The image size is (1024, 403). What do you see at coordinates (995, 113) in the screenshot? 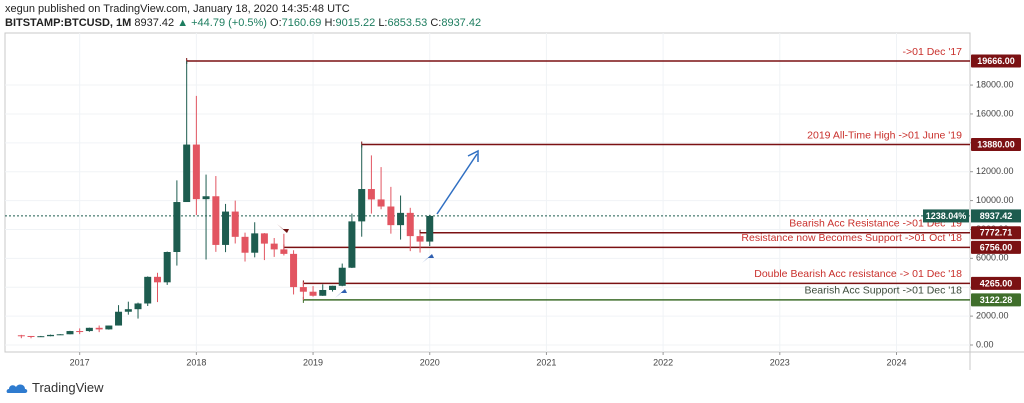
I see `y-tick-label: 16000.00` at bounding box center [995, 113].